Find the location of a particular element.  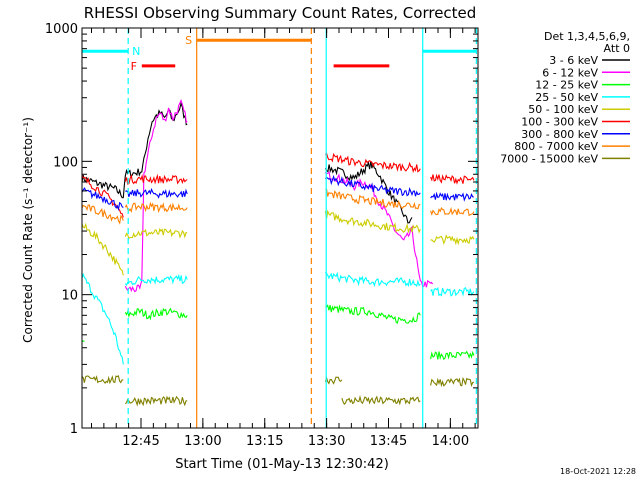

y-tick-label-3: 1000 is located at coordinates (61, 29).